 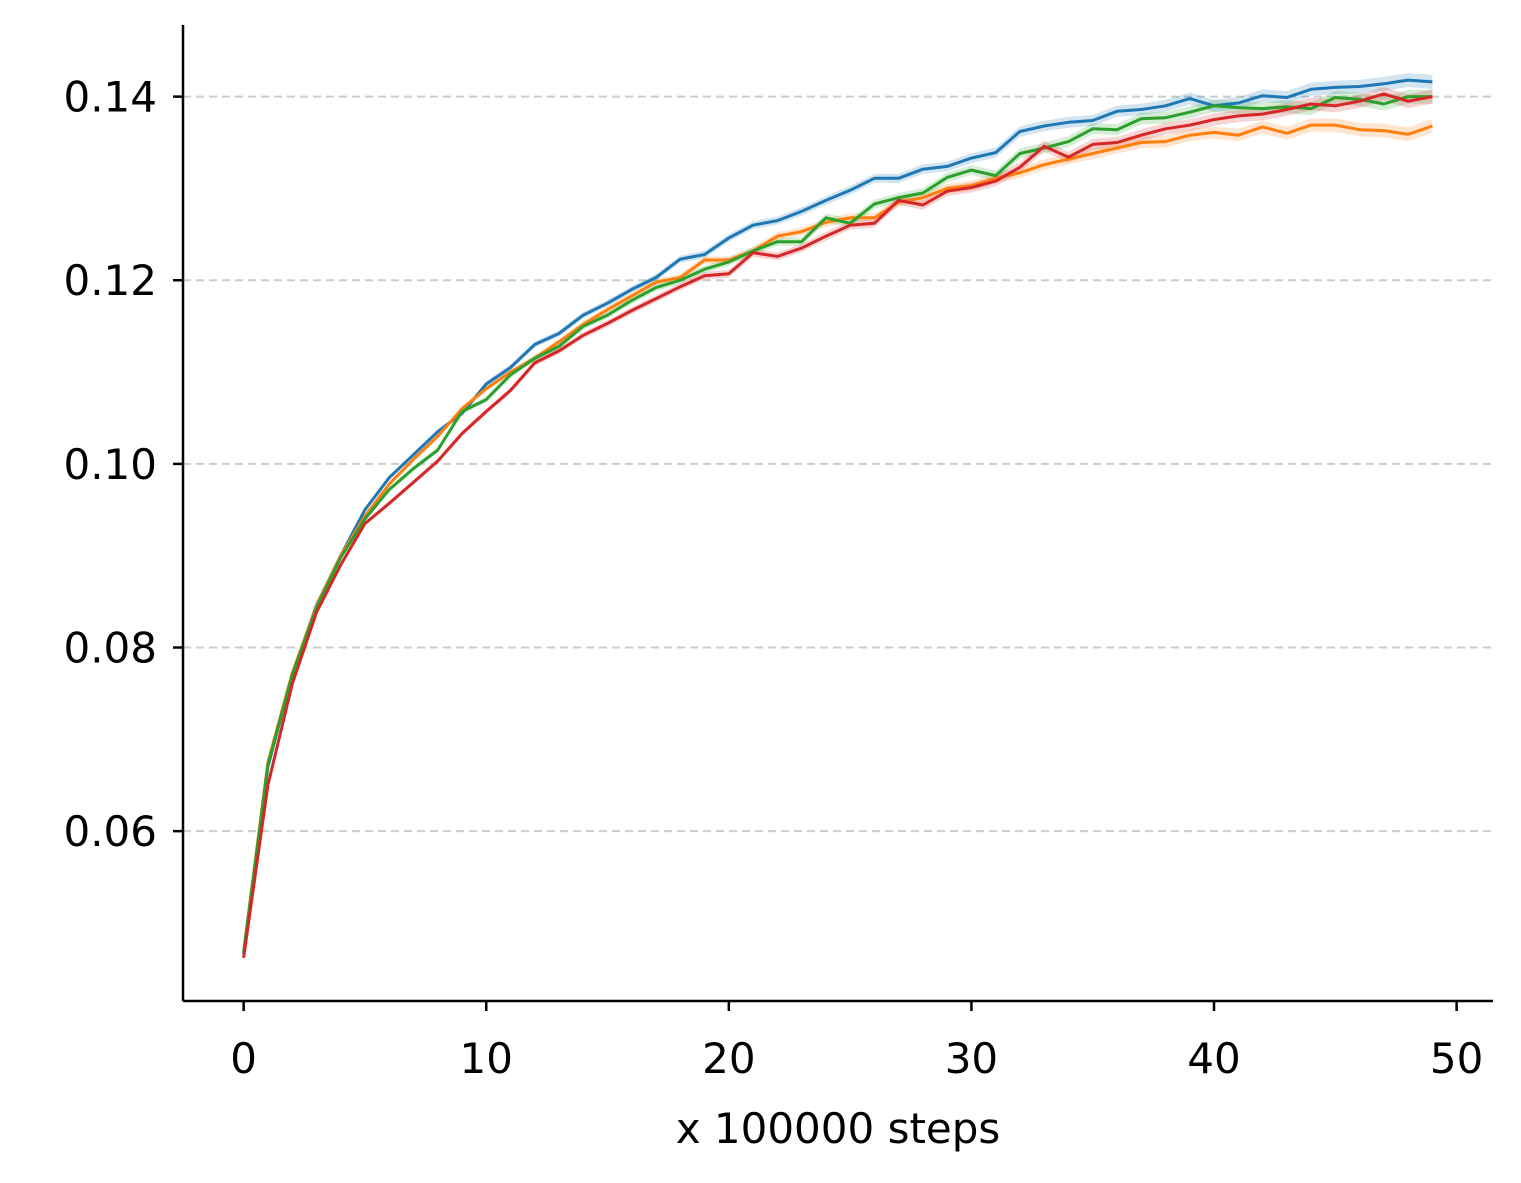 I want to click on y-tick-label: 0.12, so click(x=110, y=280).